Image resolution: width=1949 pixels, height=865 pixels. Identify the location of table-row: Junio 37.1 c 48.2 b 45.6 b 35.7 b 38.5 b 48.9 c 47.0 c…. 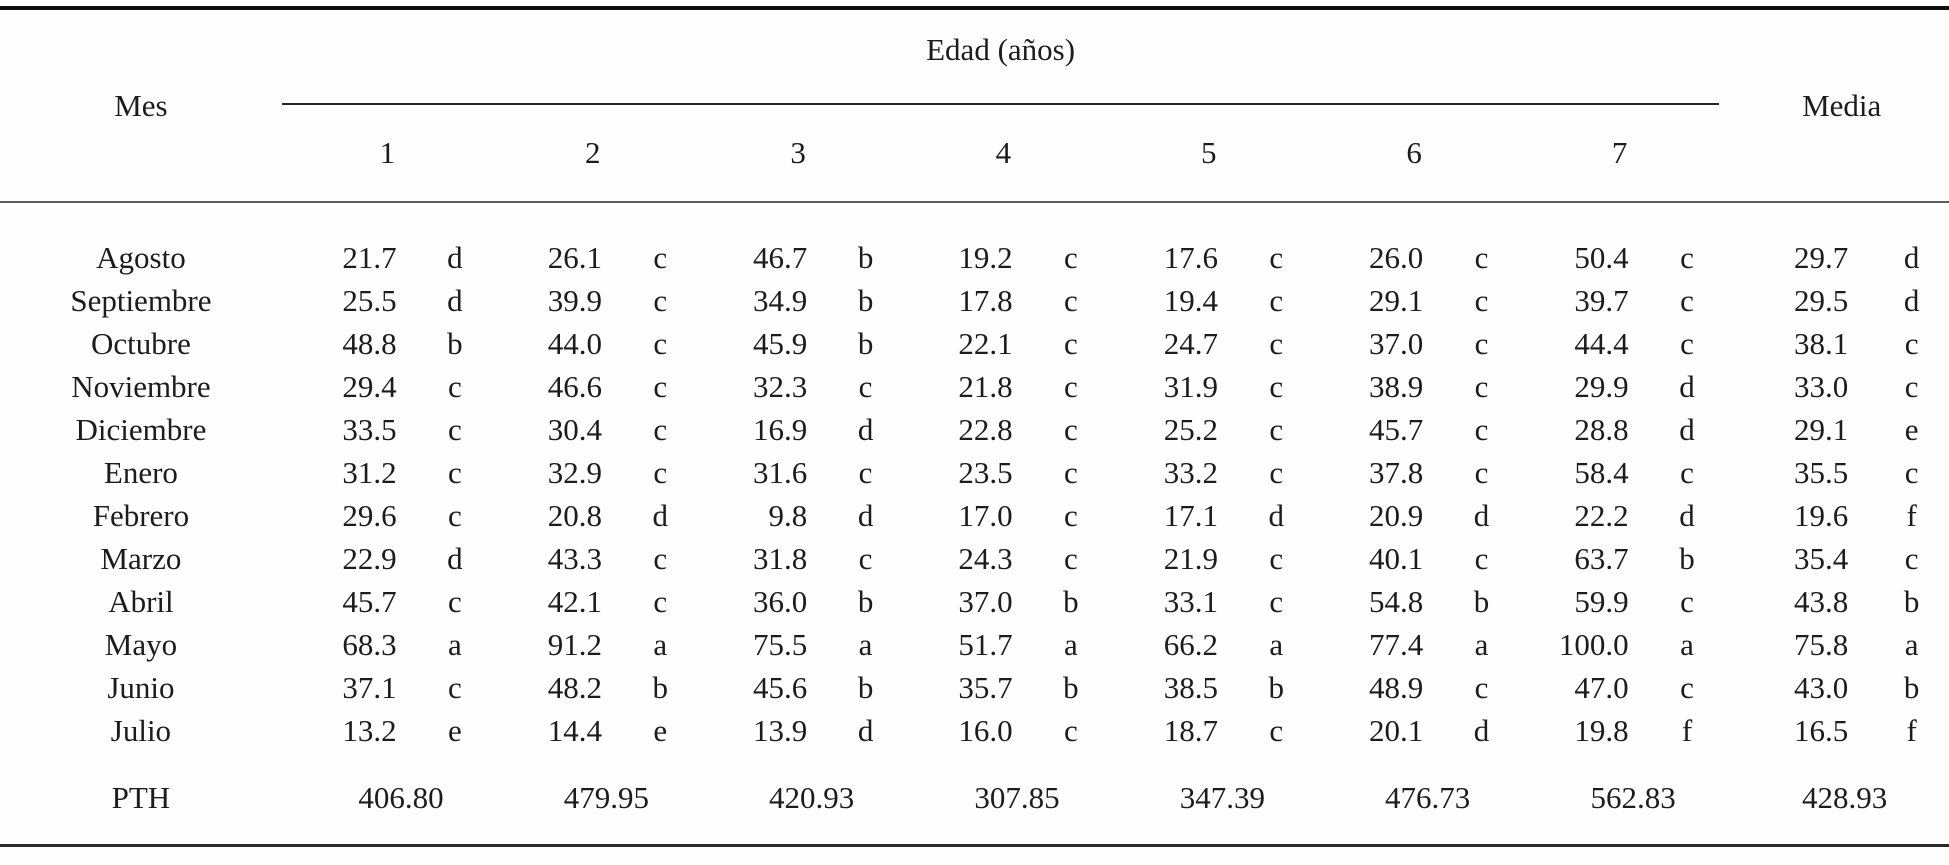
(974, 687).